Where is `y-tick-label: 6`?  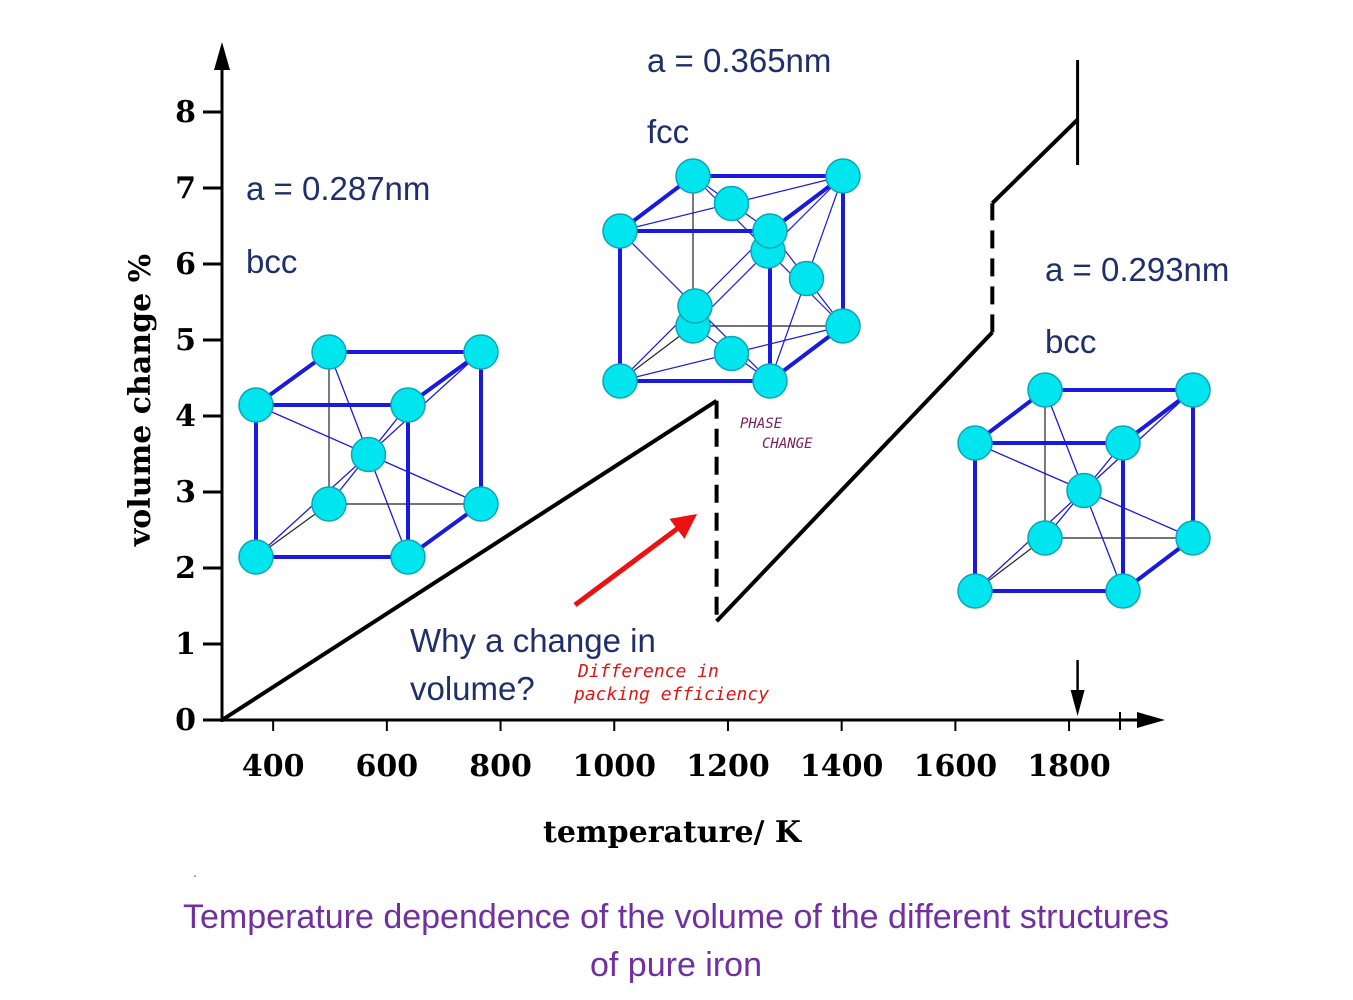 y-tick-label: 6 is located at coordinates (185, 264).